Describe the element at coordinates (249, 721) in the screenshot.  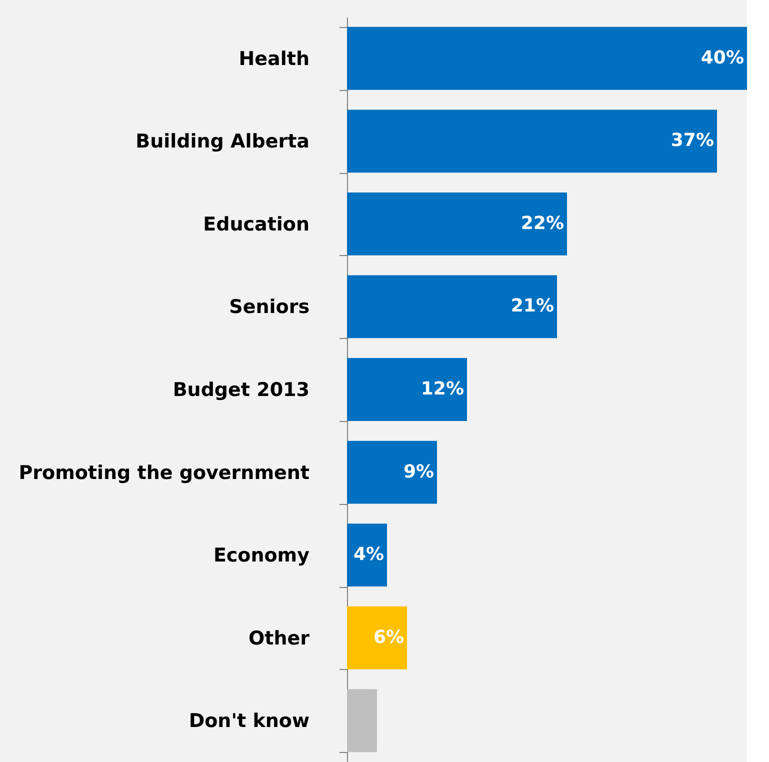
I see `y-tick-label: Don't know` at that location.